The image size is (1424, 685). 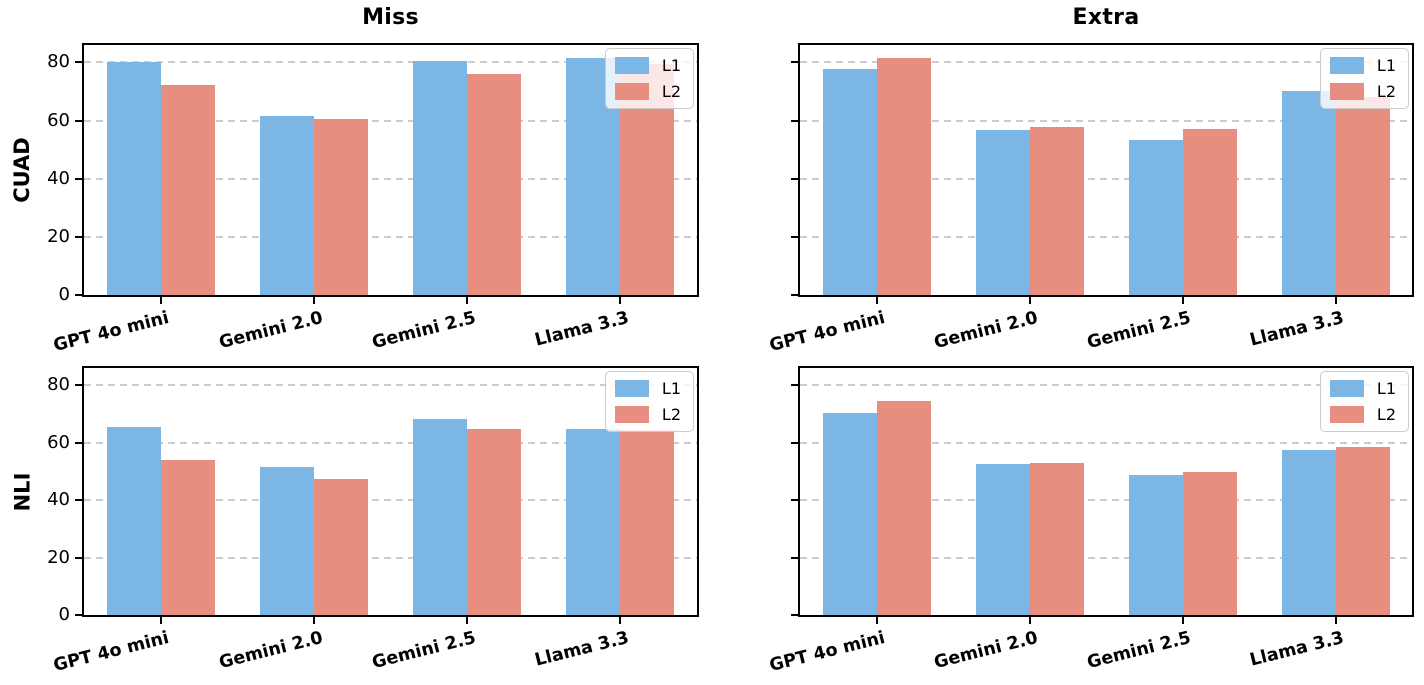 I want to click on column-title-extra: Extra, so click(x=1106, y=17).